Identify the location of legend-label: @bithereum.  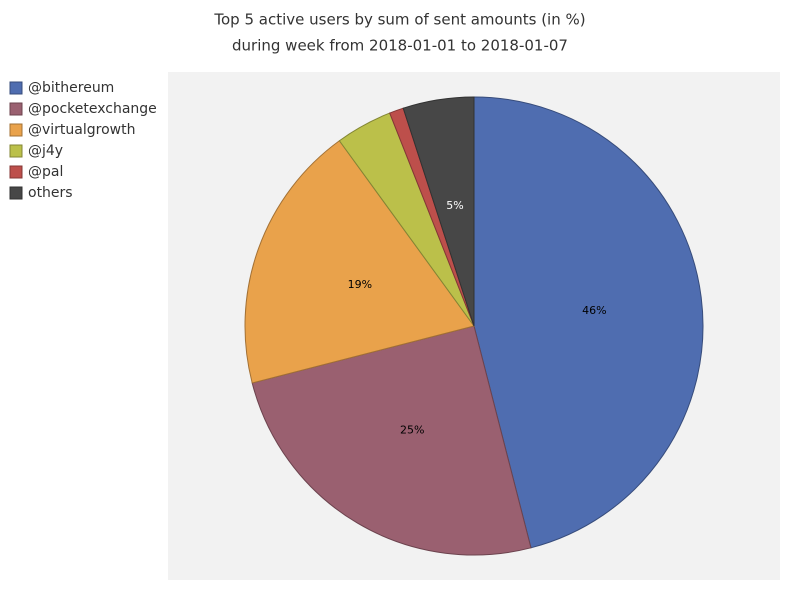
(71, 88).